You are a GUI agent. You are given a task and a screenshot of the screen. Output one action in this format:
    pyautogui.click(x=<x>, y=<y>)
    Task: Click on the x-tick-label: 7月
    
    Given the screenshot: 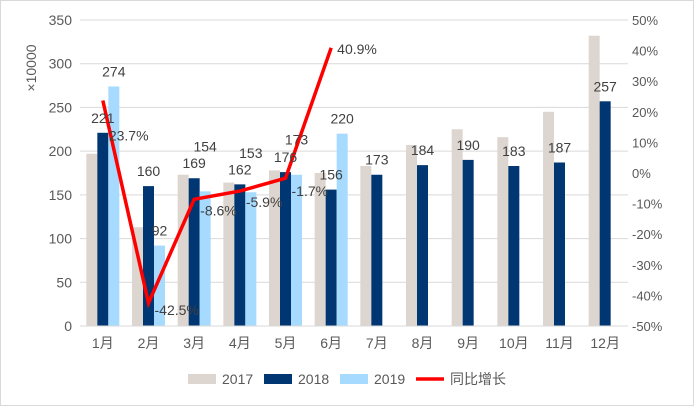 What is the action you would take?
    pyautogui.click(x=377, y=343)
    